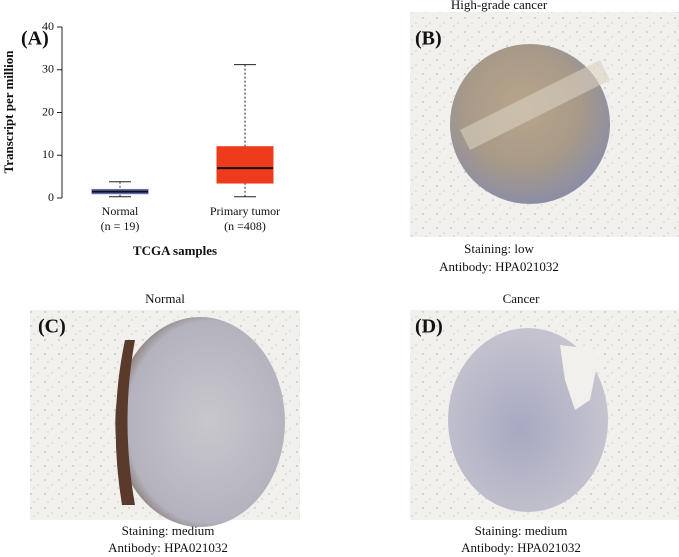 The height and width of the screenshot is (557, 679). What do you see at coordinates (120, 226) in the screenshot?
I see `x-tick-count: (n = 19)` at bounding box center [120, 226].